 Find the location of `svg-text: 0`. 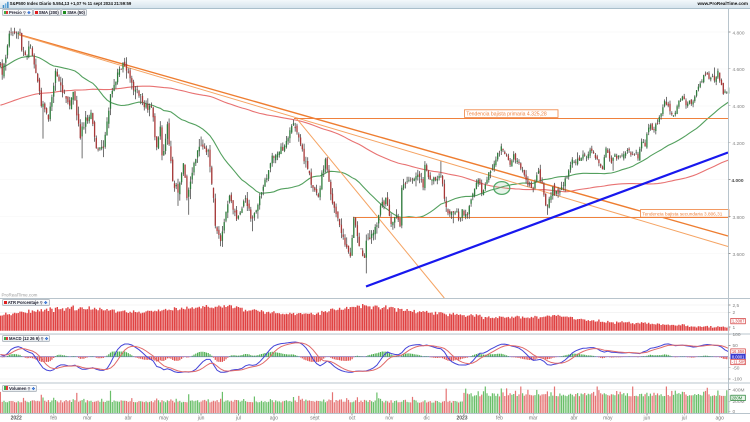

svg-text: 0 is located at coordinates (734, 412).